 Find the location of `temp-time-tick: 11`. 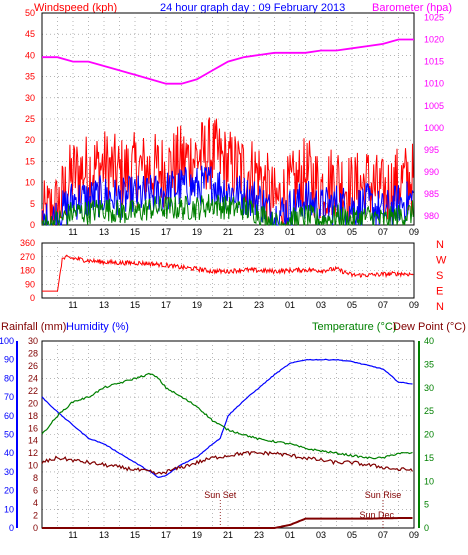

temp-time-tick: 11 is located at coordinates (72, 535).